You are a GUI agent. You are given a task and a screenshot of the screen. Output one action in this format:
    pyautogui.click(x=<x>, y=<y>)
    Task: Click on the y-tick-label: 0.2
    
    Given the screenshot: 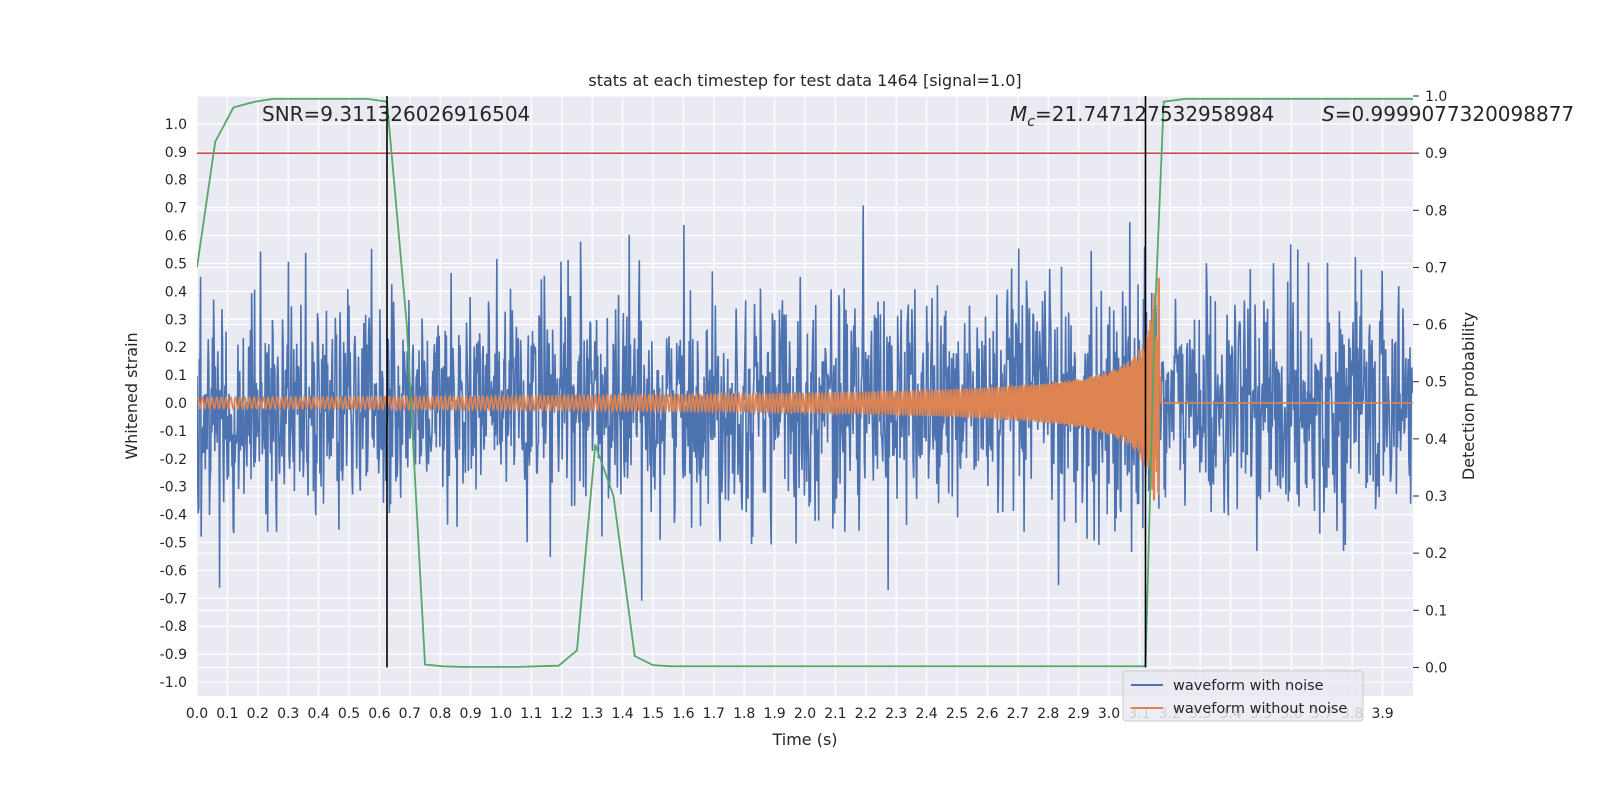 What is the action you would take?
    pyautogui.click(x=176, y=348)
    